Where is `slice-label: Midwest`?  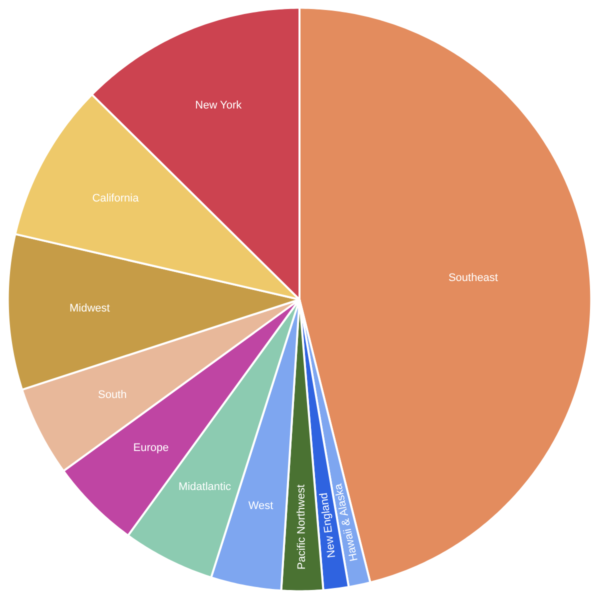
slice-label: Midwest is located at coordinates (90, 308).